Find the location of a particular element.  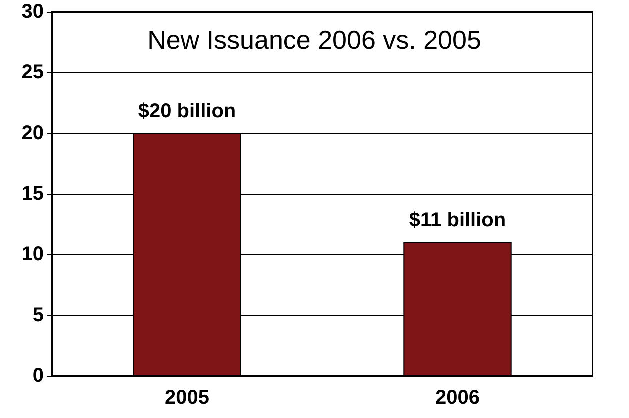

y-tick-label: 30 is located at coordinates (33, 12).